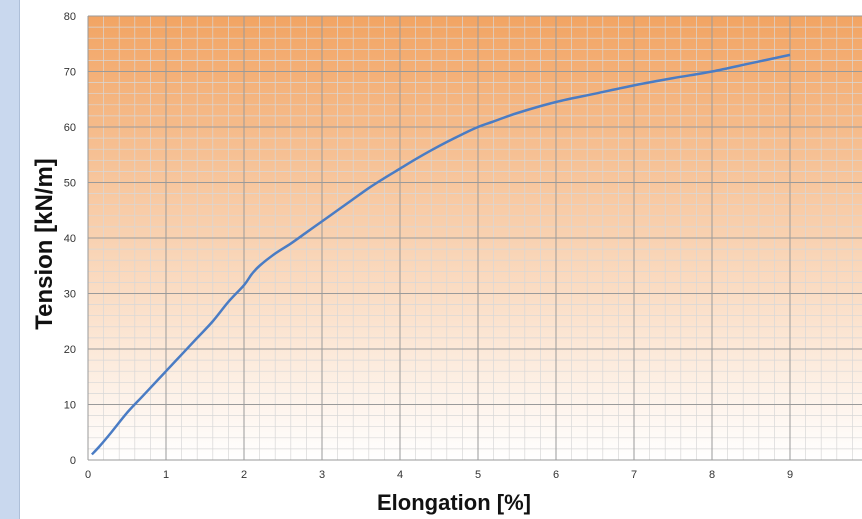 This screenshot has height=519, width=862. What do you see at coordinates (70, 350) in the screenshot?
I see `y-tick-label: 20` at bounding box center [70, 350].